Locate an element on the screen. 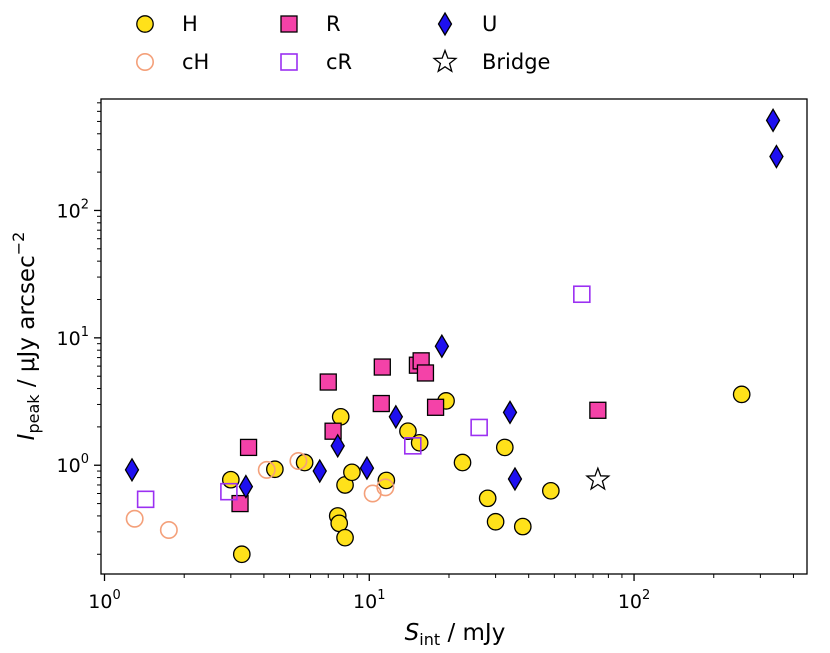  y-tick-label: 10¹ is located at coordinates (73, 337).